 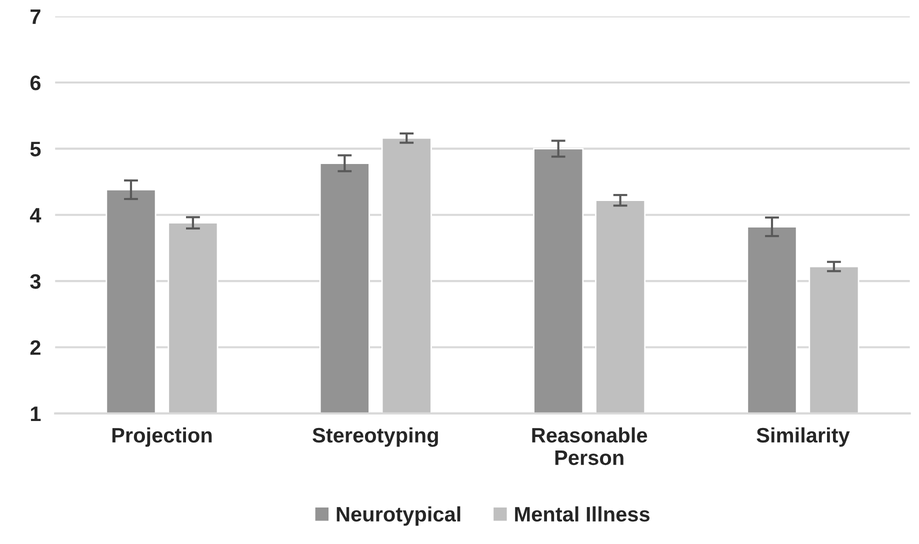 I want to click on legend-label: Mental Illness, so click(x=582, y=514).